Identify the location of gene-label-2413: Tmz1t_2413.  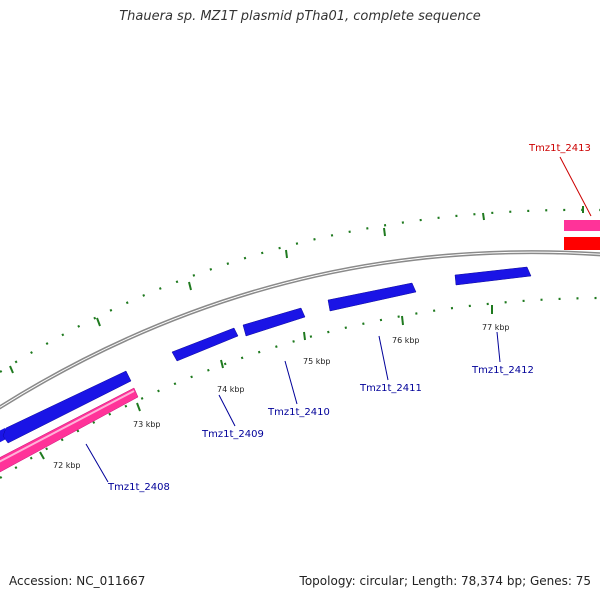
(559, 148).